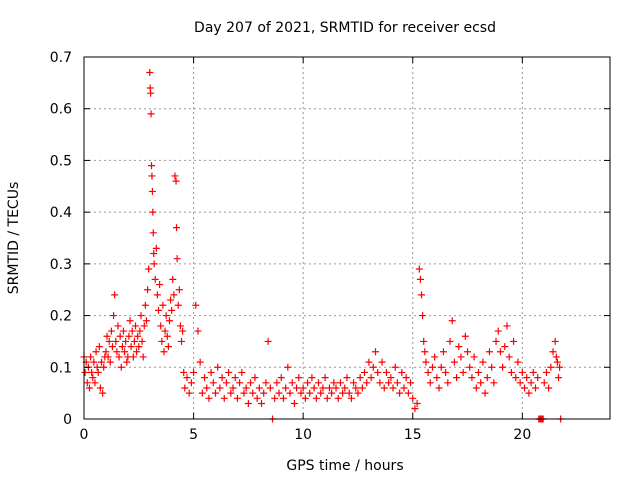  I want to click on x-axis-label: GPS time / hours, so click(344, 466).